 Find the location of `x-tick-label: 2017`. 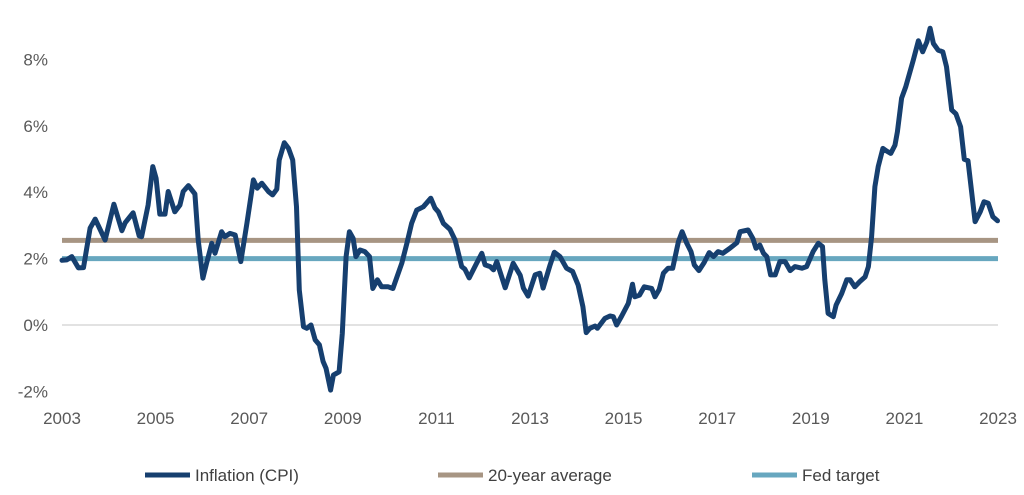

x-tick-label: 2017 is located at coordinates (717, 418).